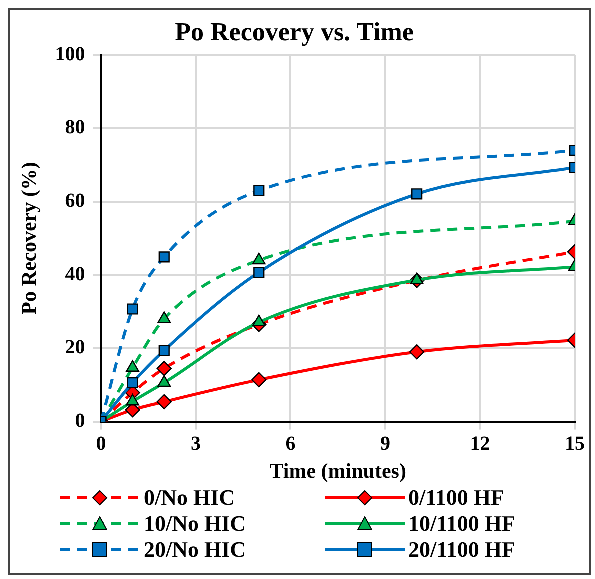  I want to click on y-axis-title: Po Recovery (%), so click(29, 238).